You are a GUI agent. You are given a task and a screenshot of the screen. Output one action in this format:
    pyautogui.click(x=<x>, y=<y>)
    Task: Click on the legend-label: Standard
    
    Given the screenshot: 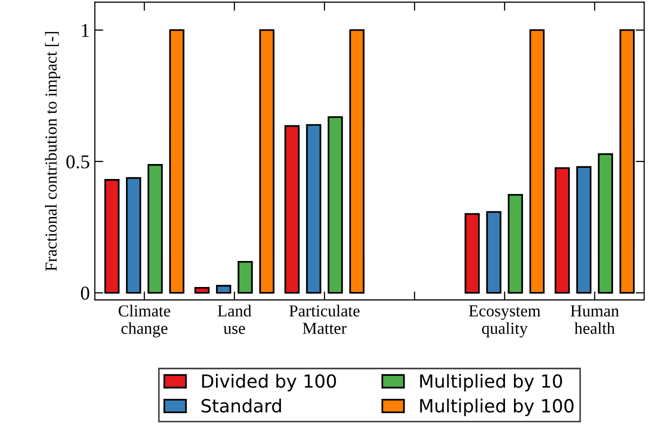 What is the action you would take?
    pyautogui.click(x=241, y=405)
    